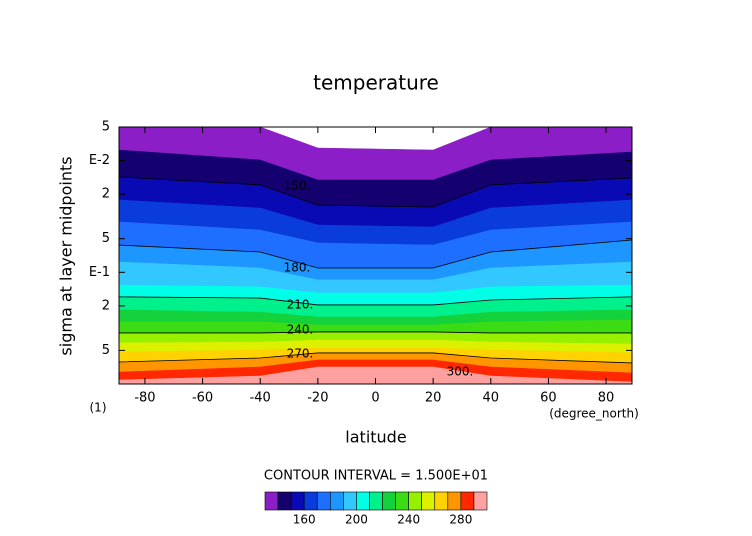 Image resolution: width=752 pixels, height=536 pixels. I want to click on x-axis-label: latitude, so click(375, 437).